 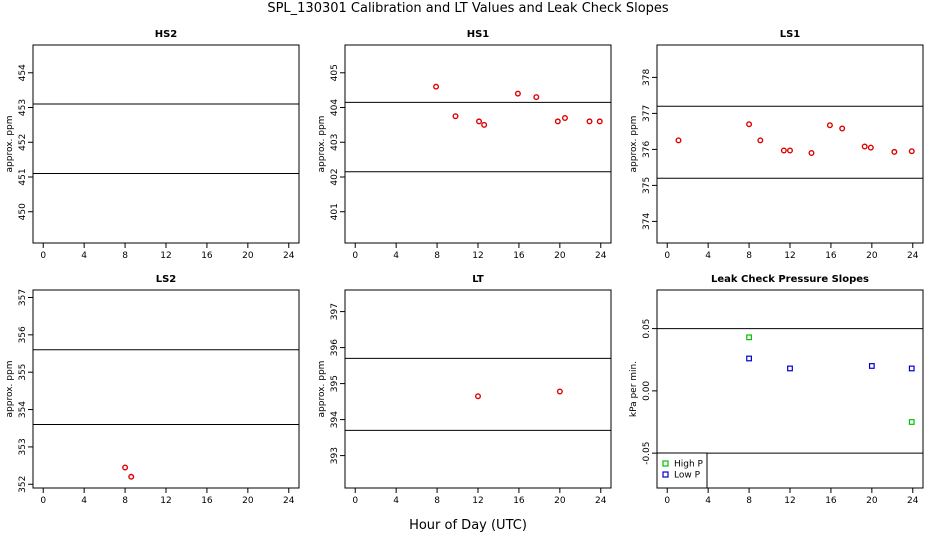 I want to click on panel-lt: LT 0 4 8 12 16 20 24 393 394 395 396 397 approx. ppm, so click(x=464, y=390).